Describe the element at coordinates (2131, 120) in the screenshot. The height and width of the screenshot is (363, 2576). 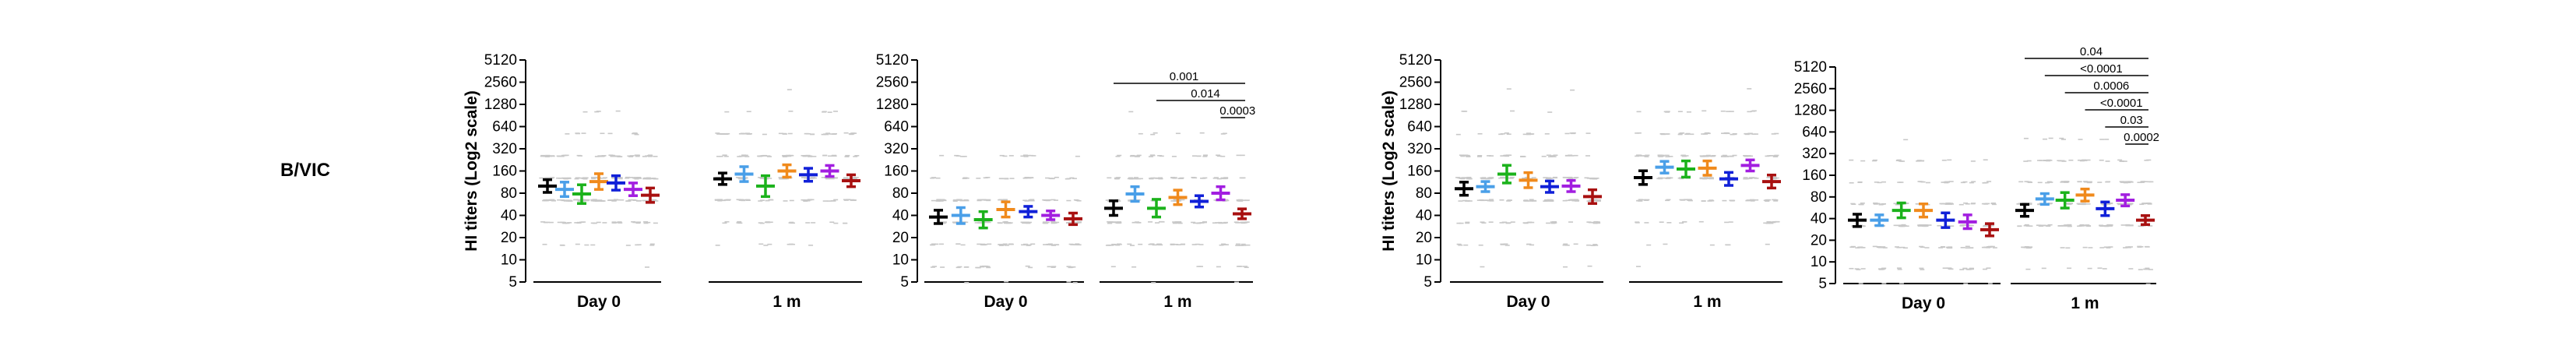
I see `p-value-label: 0.03` at that location.